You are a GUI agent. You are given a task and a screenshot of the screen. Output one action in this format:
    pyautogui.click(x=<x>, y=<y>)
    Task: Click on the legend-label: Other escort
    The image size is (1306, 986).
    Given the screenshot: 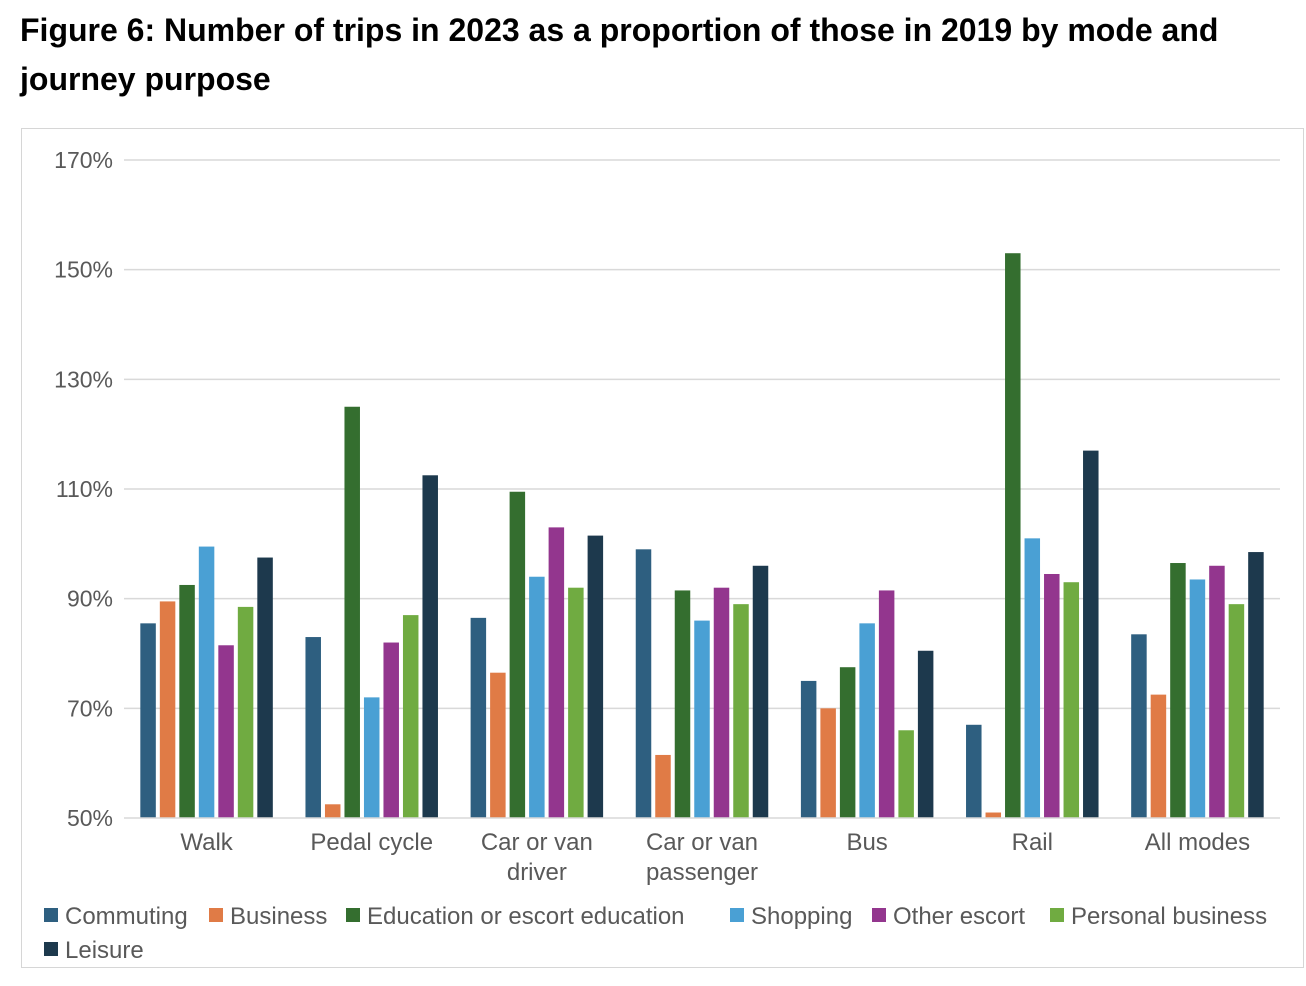 What is the action you would take?
    pyautogui.click(x=959, y=916)
    